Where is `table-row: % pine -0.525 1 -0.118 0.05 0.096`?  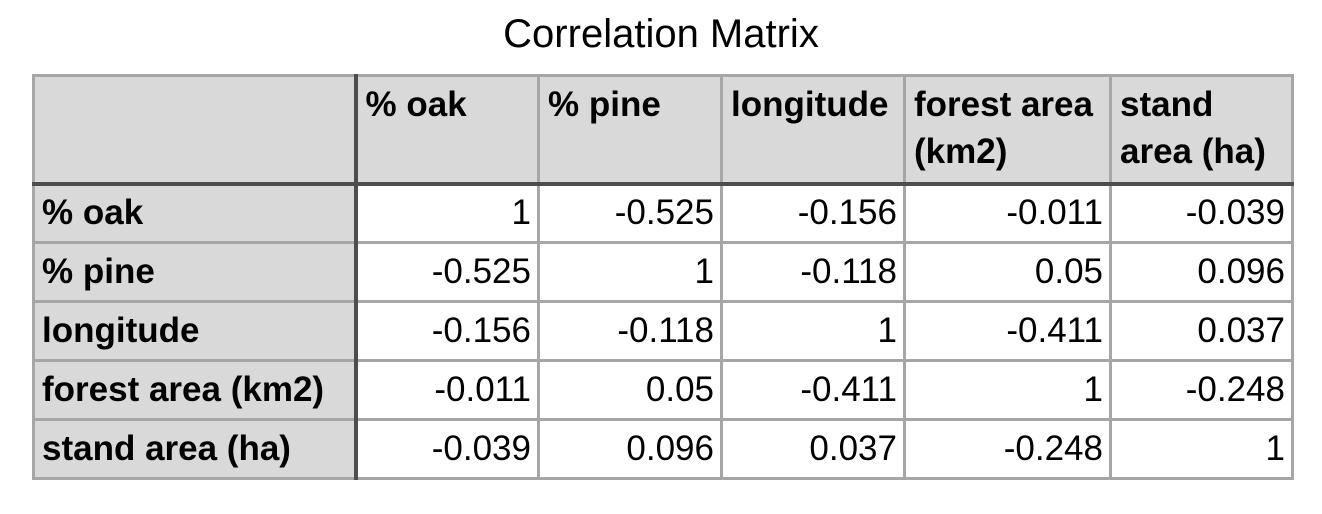
table-row: % pine -0.525 1 -0.118 0.05 0.096 is located at coordinates (663, 272).